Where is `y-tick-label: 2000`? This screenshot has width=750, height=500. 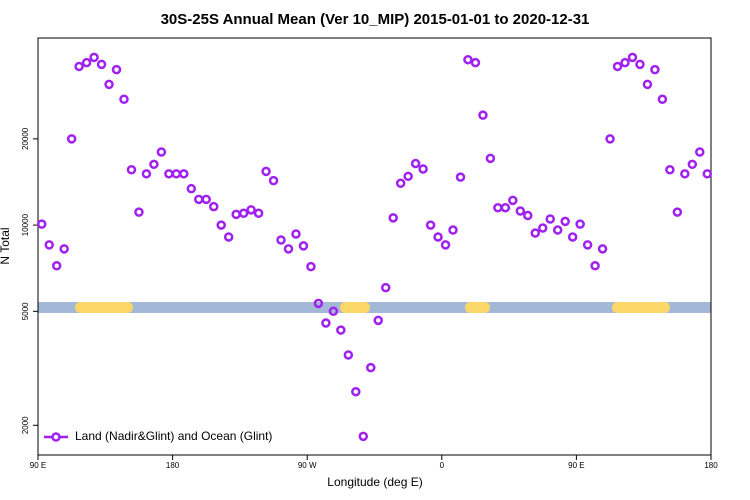 y-tick-label: 2000 is located at coordinates (25, 425).